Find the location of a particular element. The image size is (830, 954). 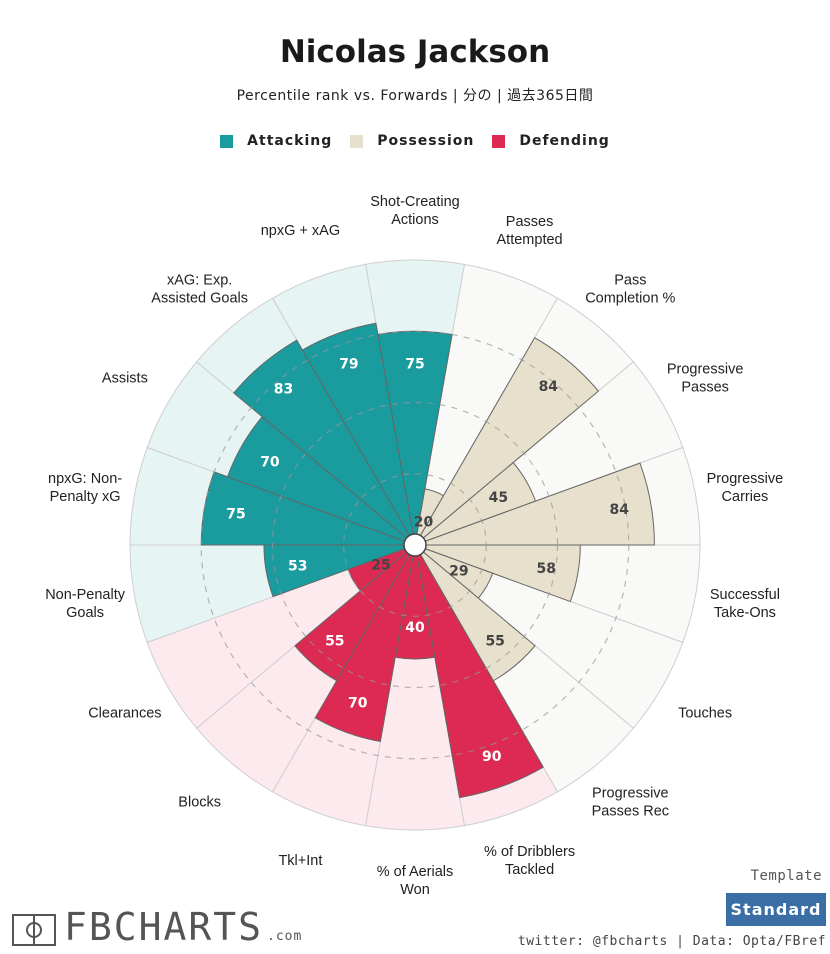

fbcharts-logo: FBCHARTS .com is located at coordinates (157, 927).